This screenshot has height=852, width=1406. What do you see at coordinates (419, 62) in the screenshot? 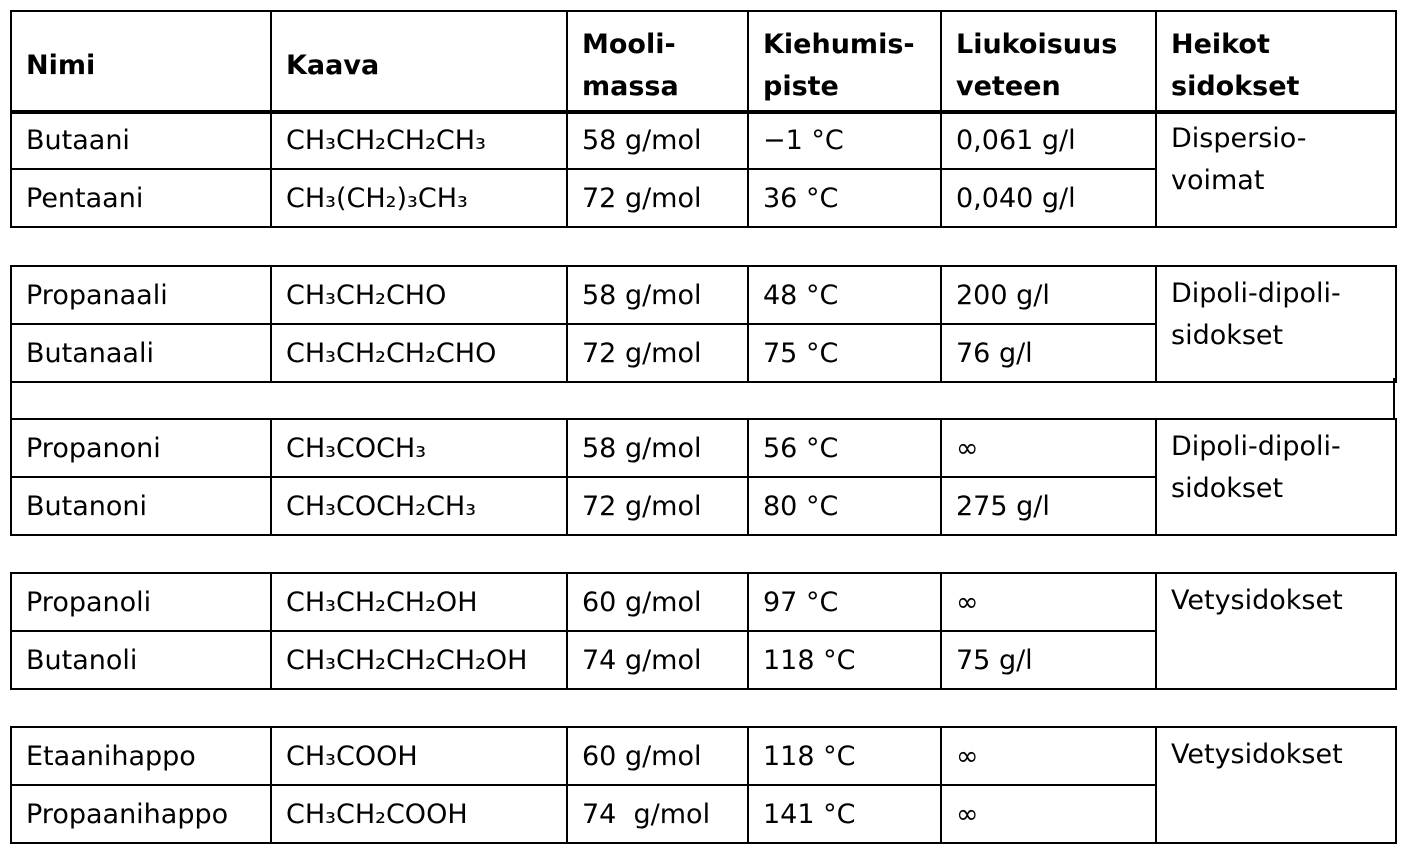
I see `header-cell: Kaava` at bounding box center [419, 62].